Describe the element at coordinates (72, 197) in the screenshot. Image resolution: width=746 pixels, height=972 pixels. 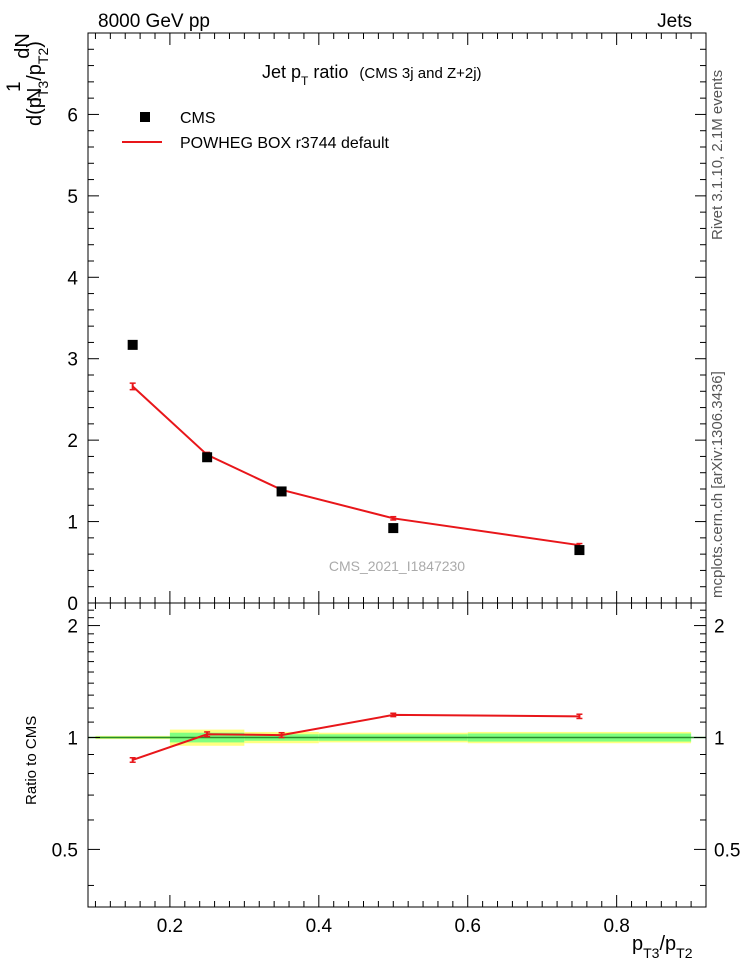
I see `y-tick-label: 5` at that location.